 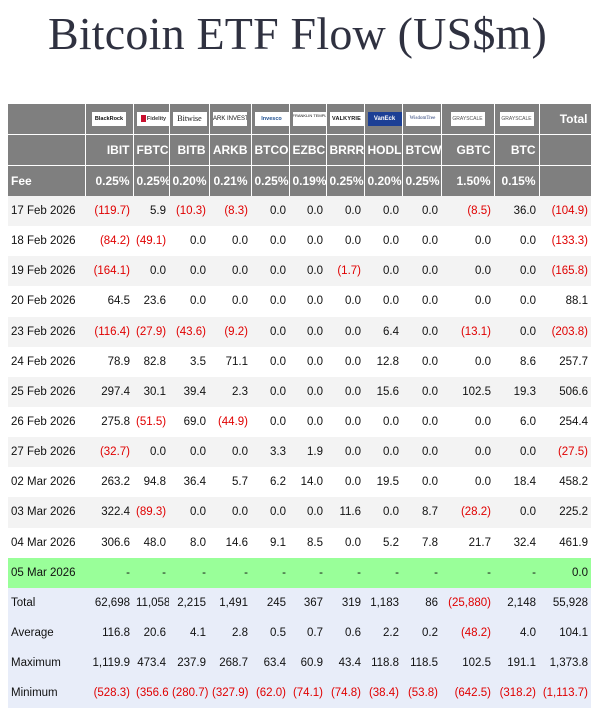 I want to click on summary-cell: 20.6, so click(x=151, y=633).